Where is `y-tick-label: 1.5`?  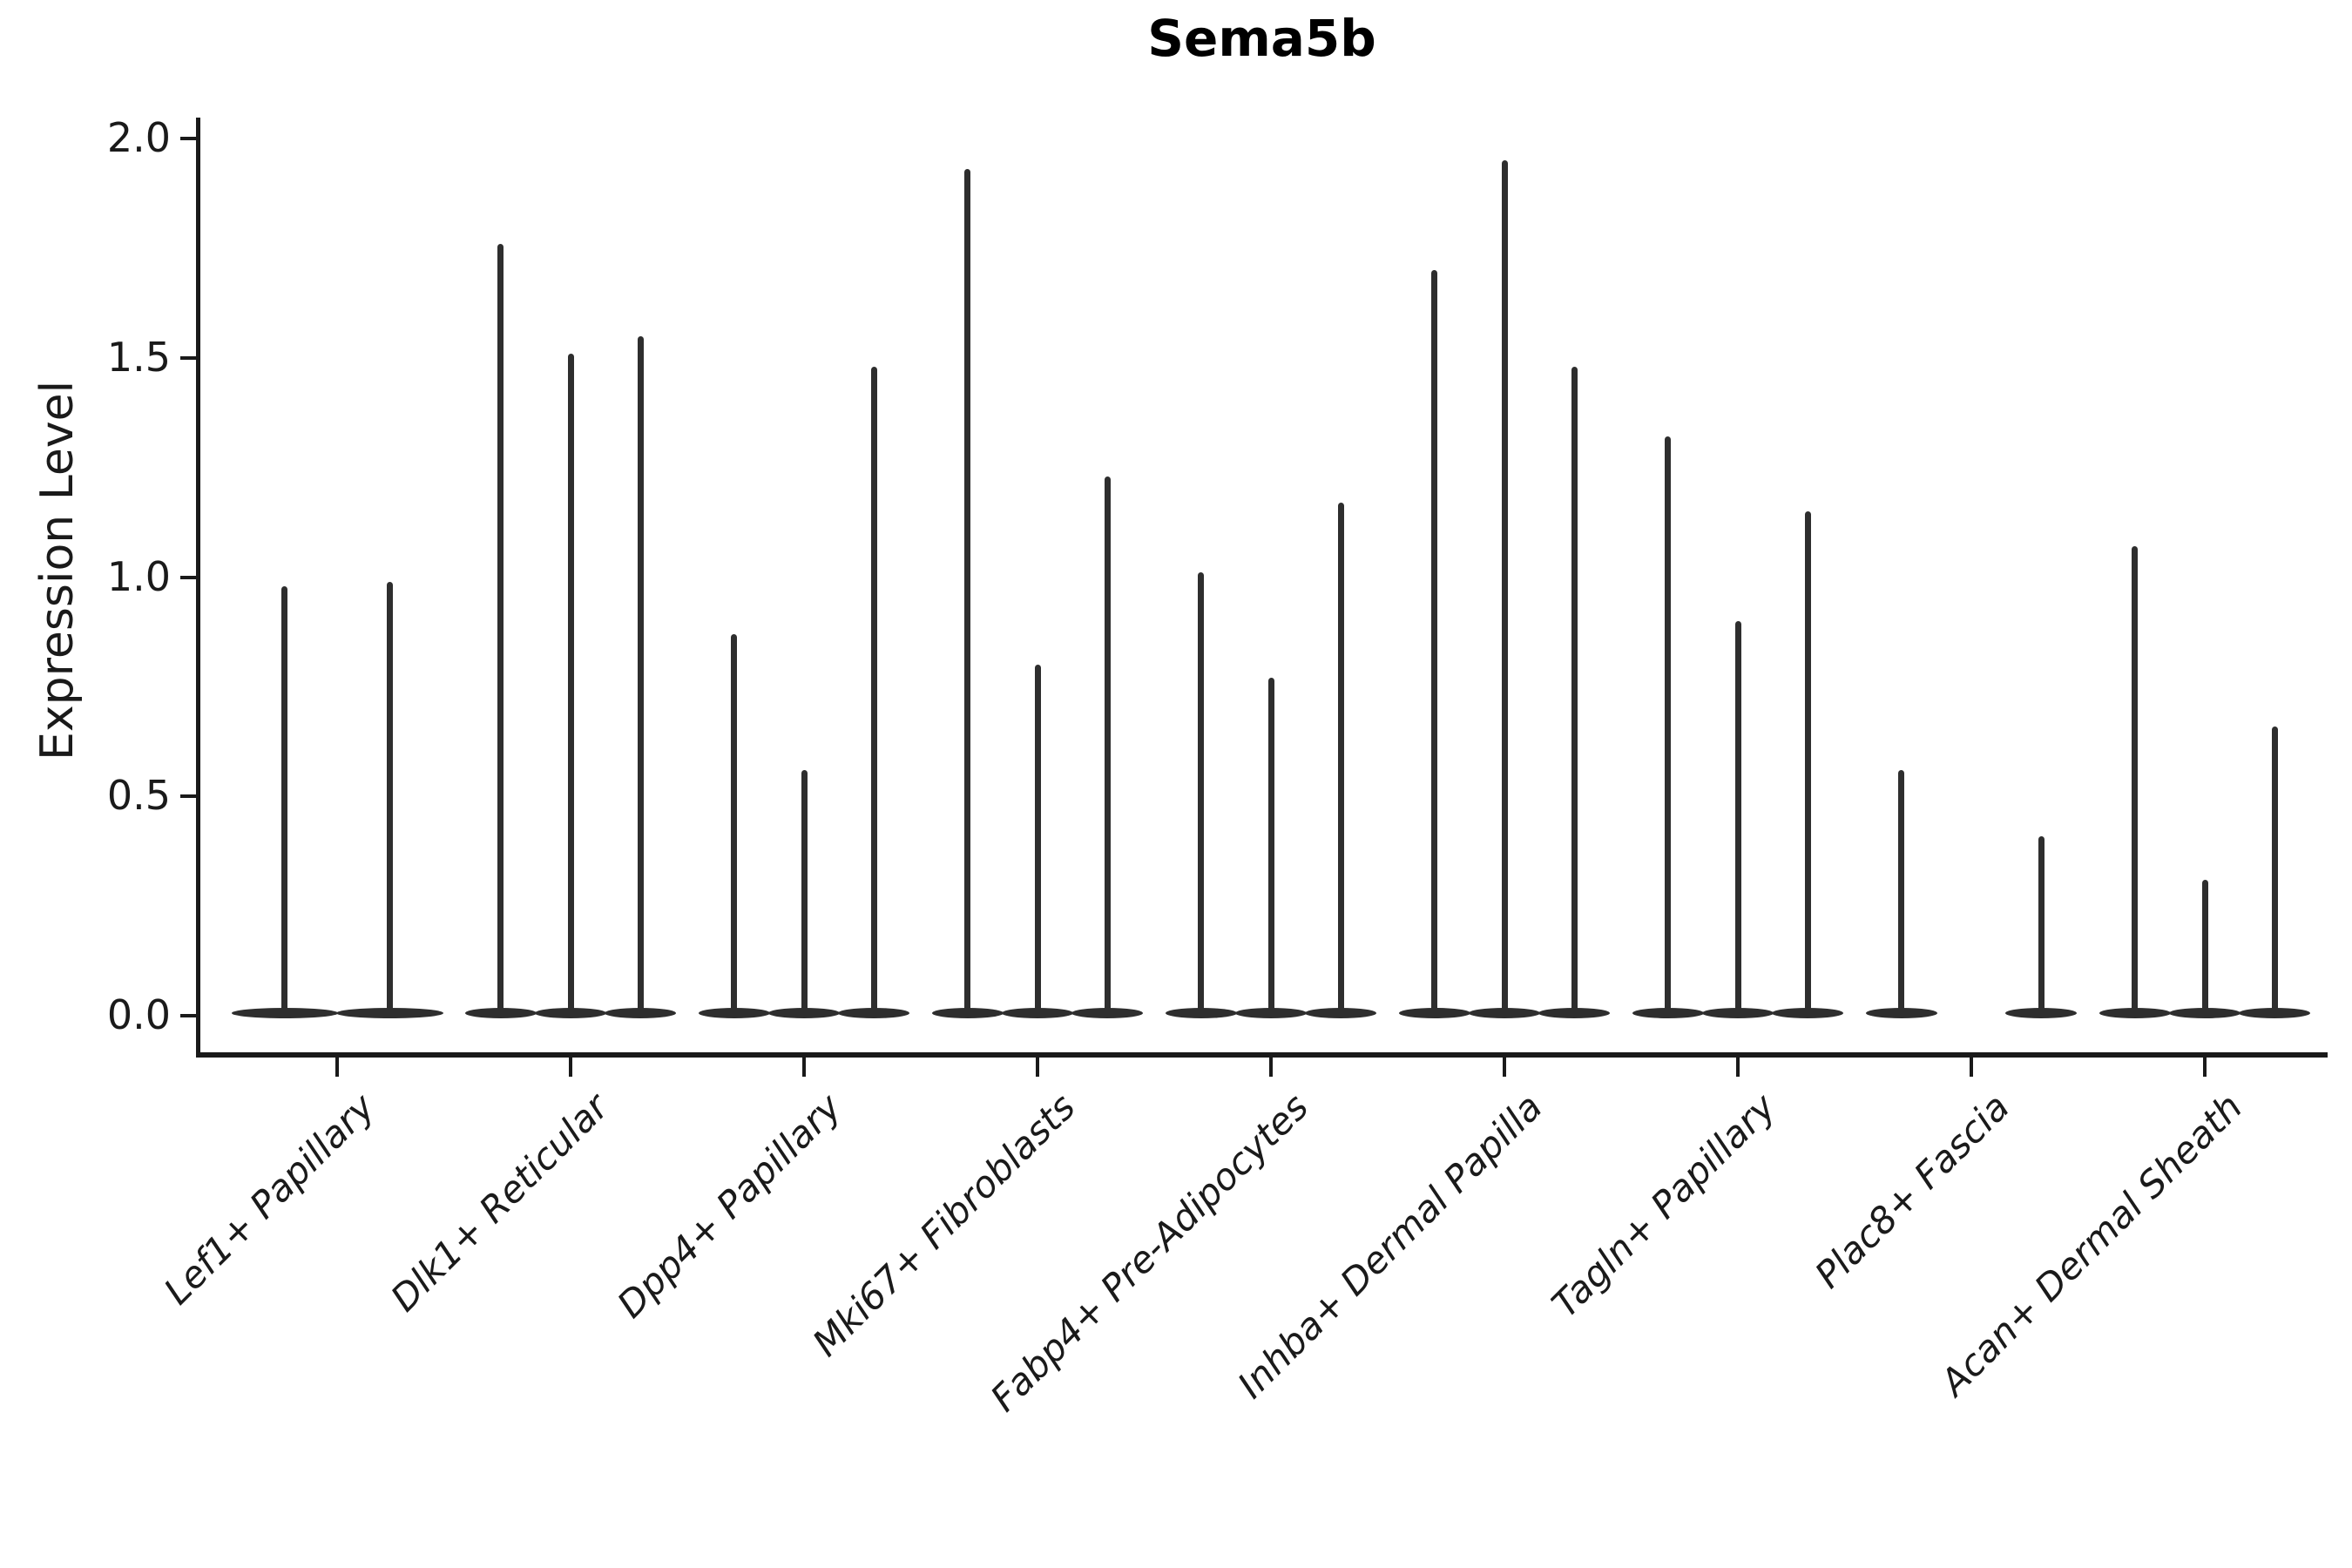 y-tick-label: 1.5 is located at coordinates (138, 357).